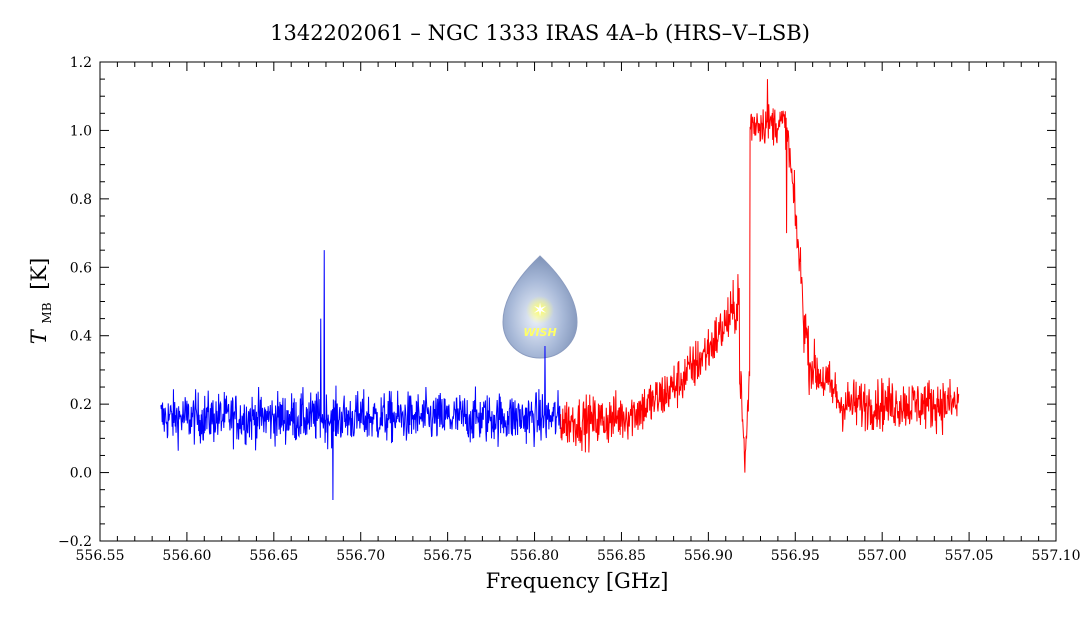  Describe the element at coordinates (447, 556) in the screenshot. I see `x-tick-label: 556.75` at that location.